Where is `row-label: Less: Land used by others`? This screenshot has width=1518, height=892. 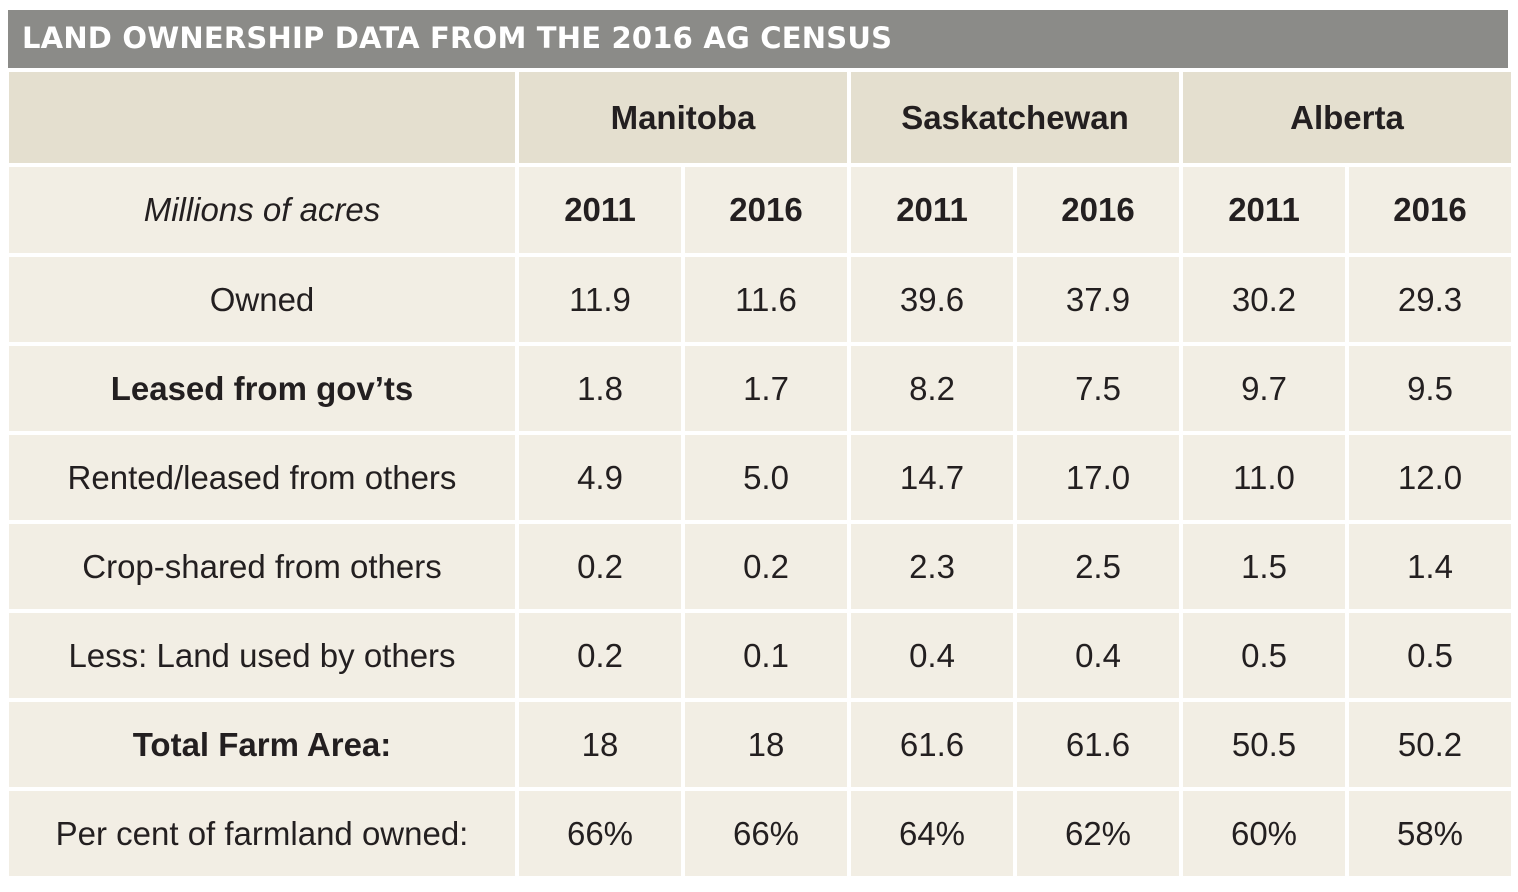
row-label: Less: Land used by others is located at coordinates (262, 655).